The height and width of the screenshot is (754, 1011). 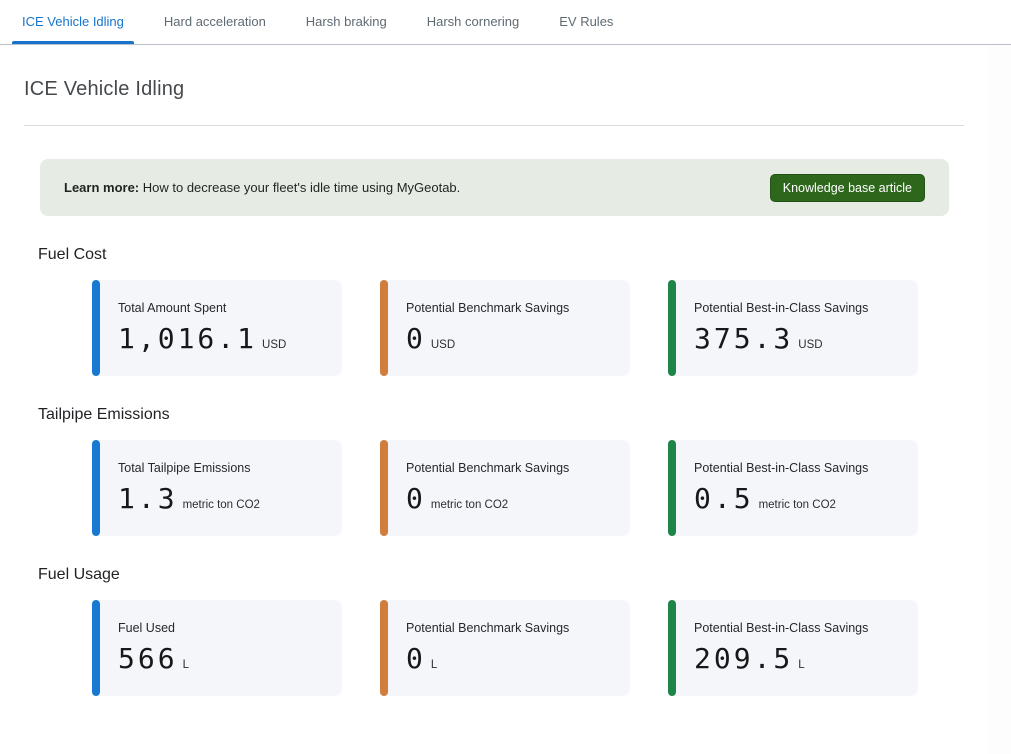 What do you see at coordinates (102, 187) in the screenshot?
I see `banner-label: Learn more:` at bounding box center [102, 187].